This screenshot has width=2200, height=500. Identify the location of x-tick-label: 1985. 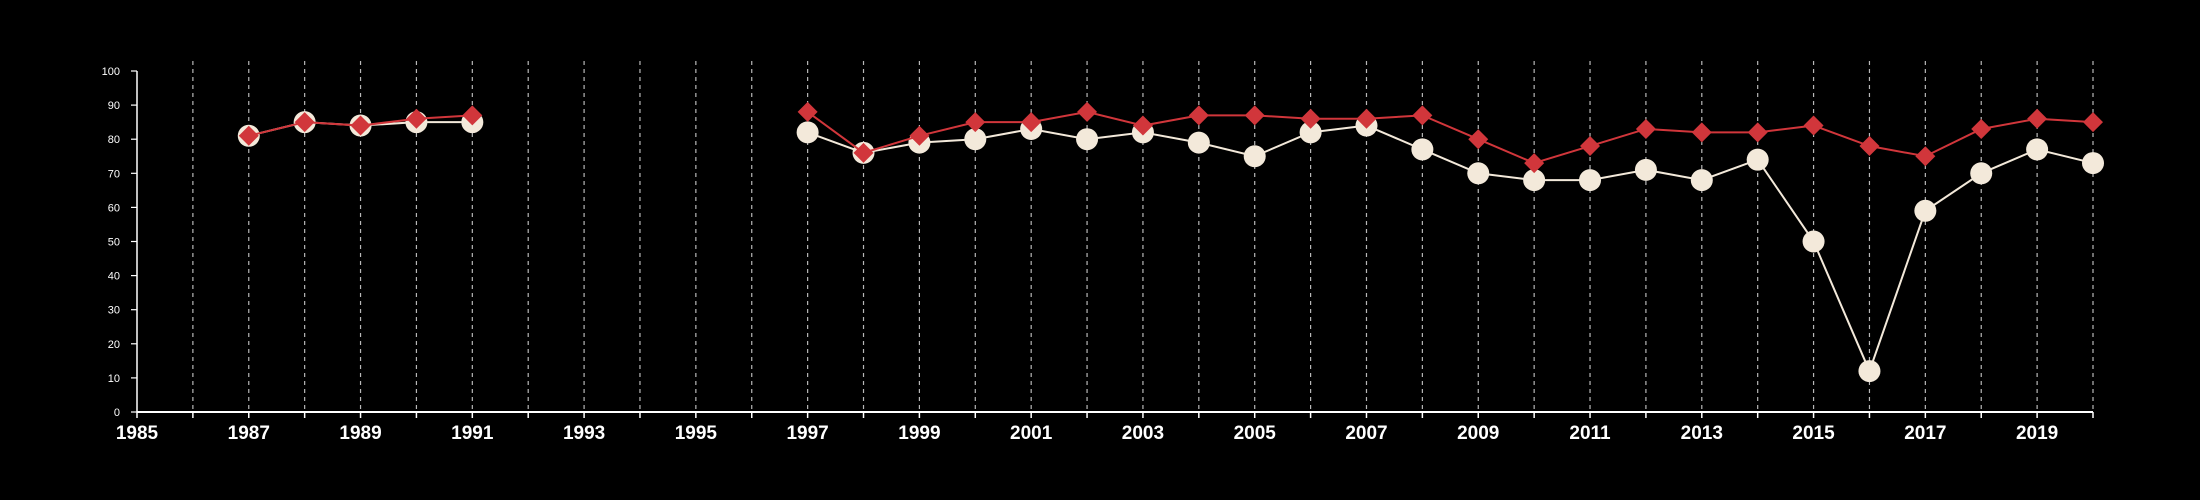
(137, 433).